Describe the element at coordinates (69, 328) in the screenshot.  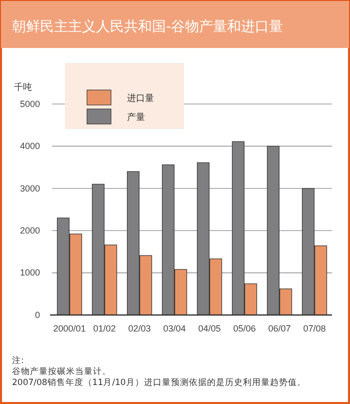
I see `x-tick-label: 2000/01` at that location.